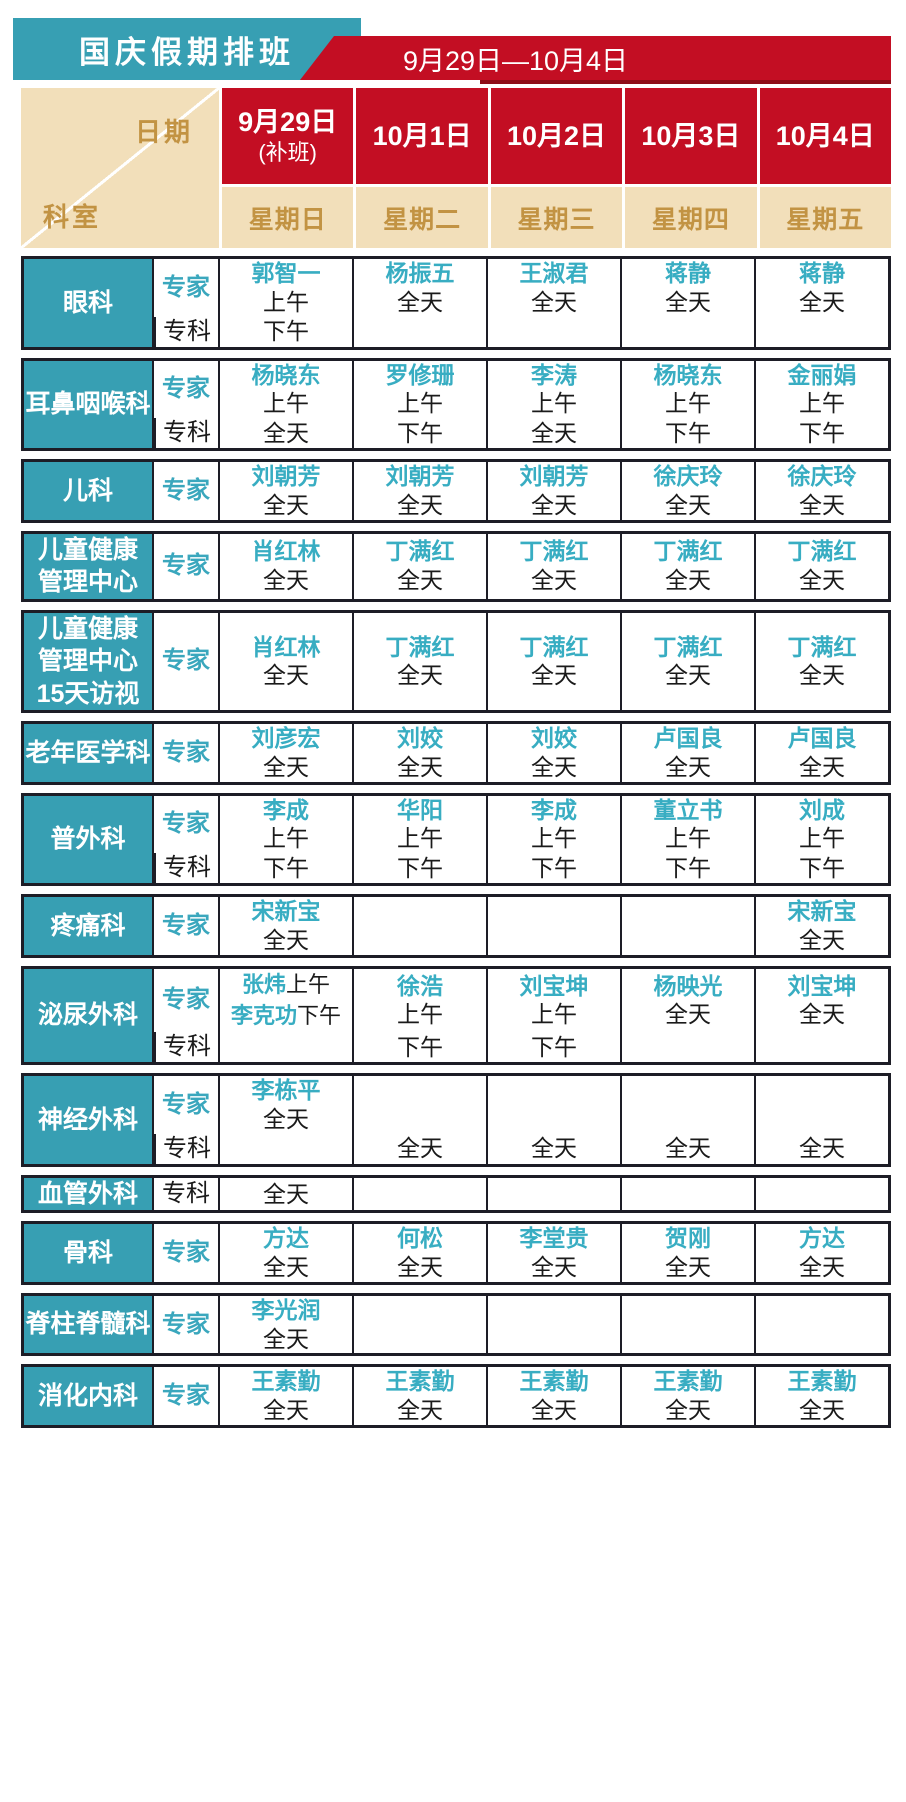  I want to click on department-block: 疼痛科 专家 宋新宝 全天 宋新宝 全天, so click(456, 926).